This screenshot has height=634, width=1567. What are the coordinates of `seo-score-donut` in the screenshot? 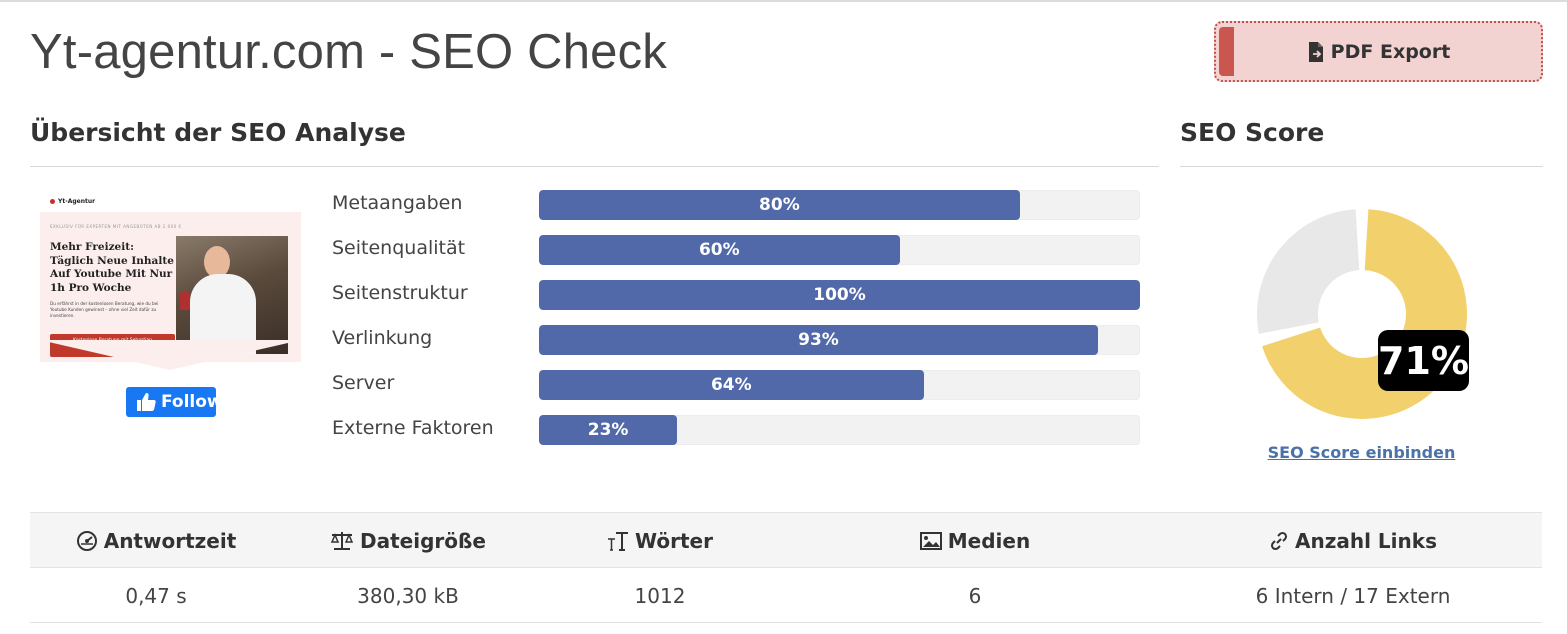 It's located at (1362, 314).